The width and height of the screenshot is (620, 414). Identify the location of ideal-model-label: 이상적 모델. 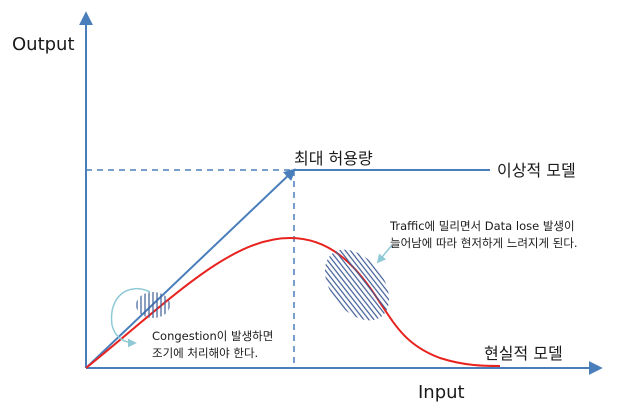
(536, 170).